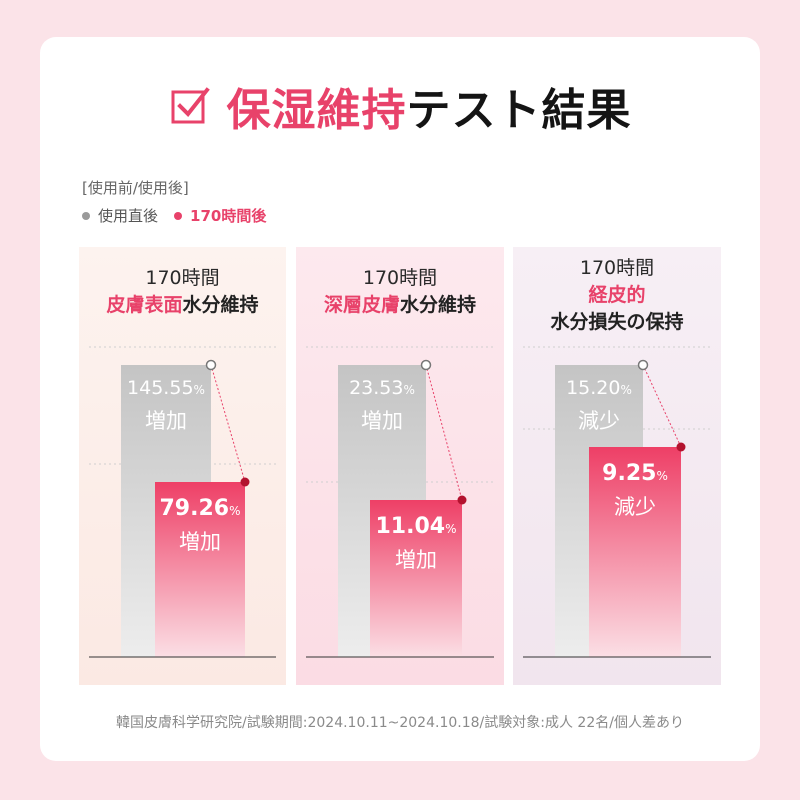  Describe the element at coordinates (228, 216) in the screenshot. I see `legend-label-after: 170時間後` at that location.